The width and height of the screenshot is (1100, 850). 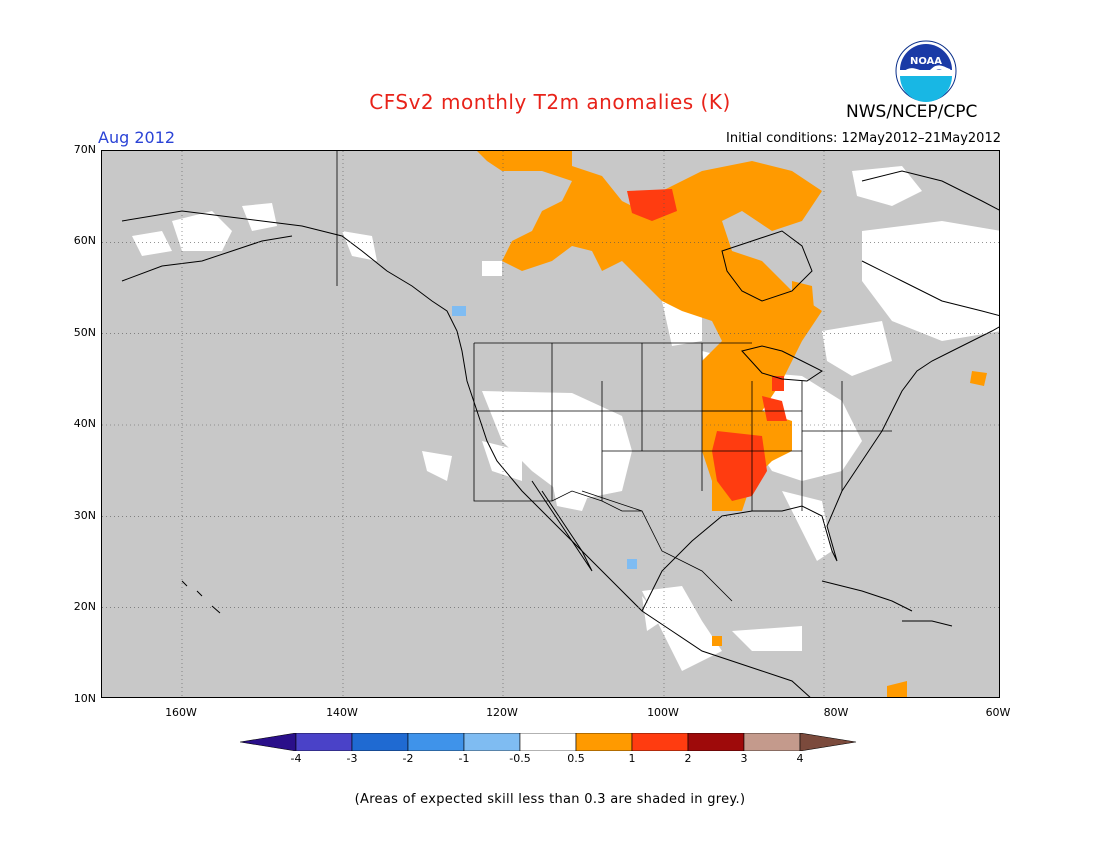 I want to click on lon-label-100w: 100W, so click(x=663, y=712).